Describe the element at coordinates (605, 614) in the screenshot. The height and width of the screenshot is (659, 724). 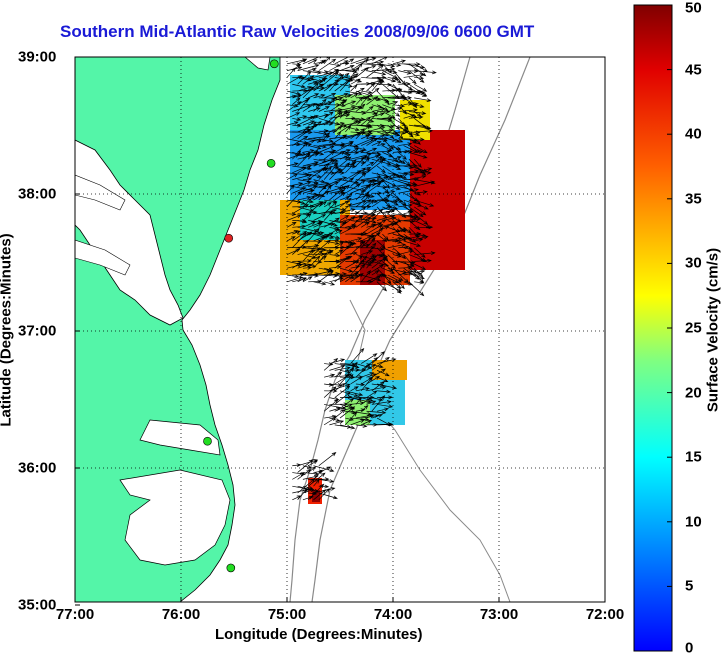
I see `x-tick-label: 72:00` at that location.